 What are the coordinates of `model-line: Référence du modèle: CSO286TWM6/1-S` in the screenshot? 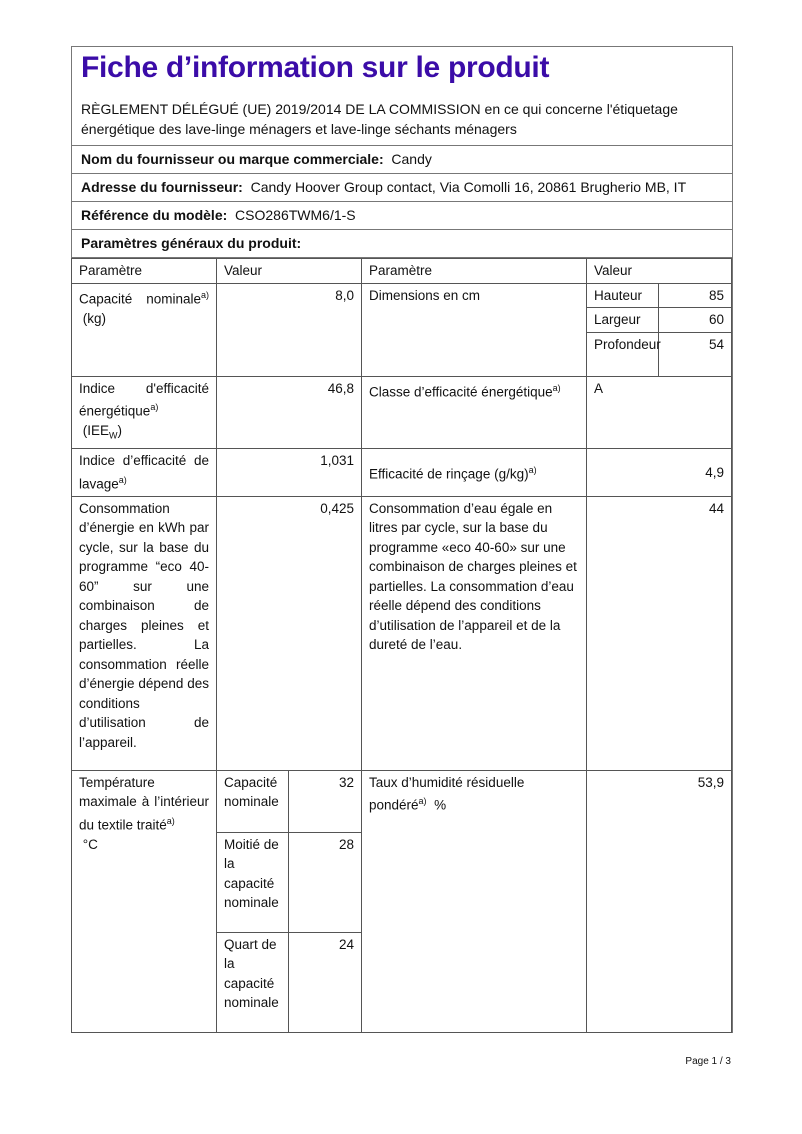 It's located at (402, 216).